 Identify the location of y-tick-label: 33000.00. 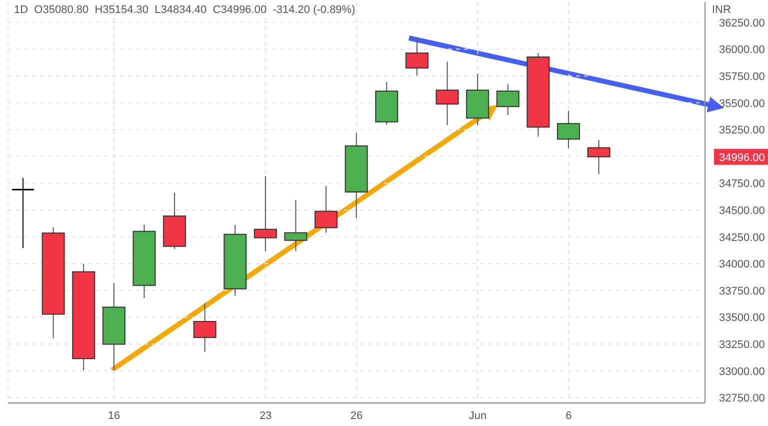
(742, 372).